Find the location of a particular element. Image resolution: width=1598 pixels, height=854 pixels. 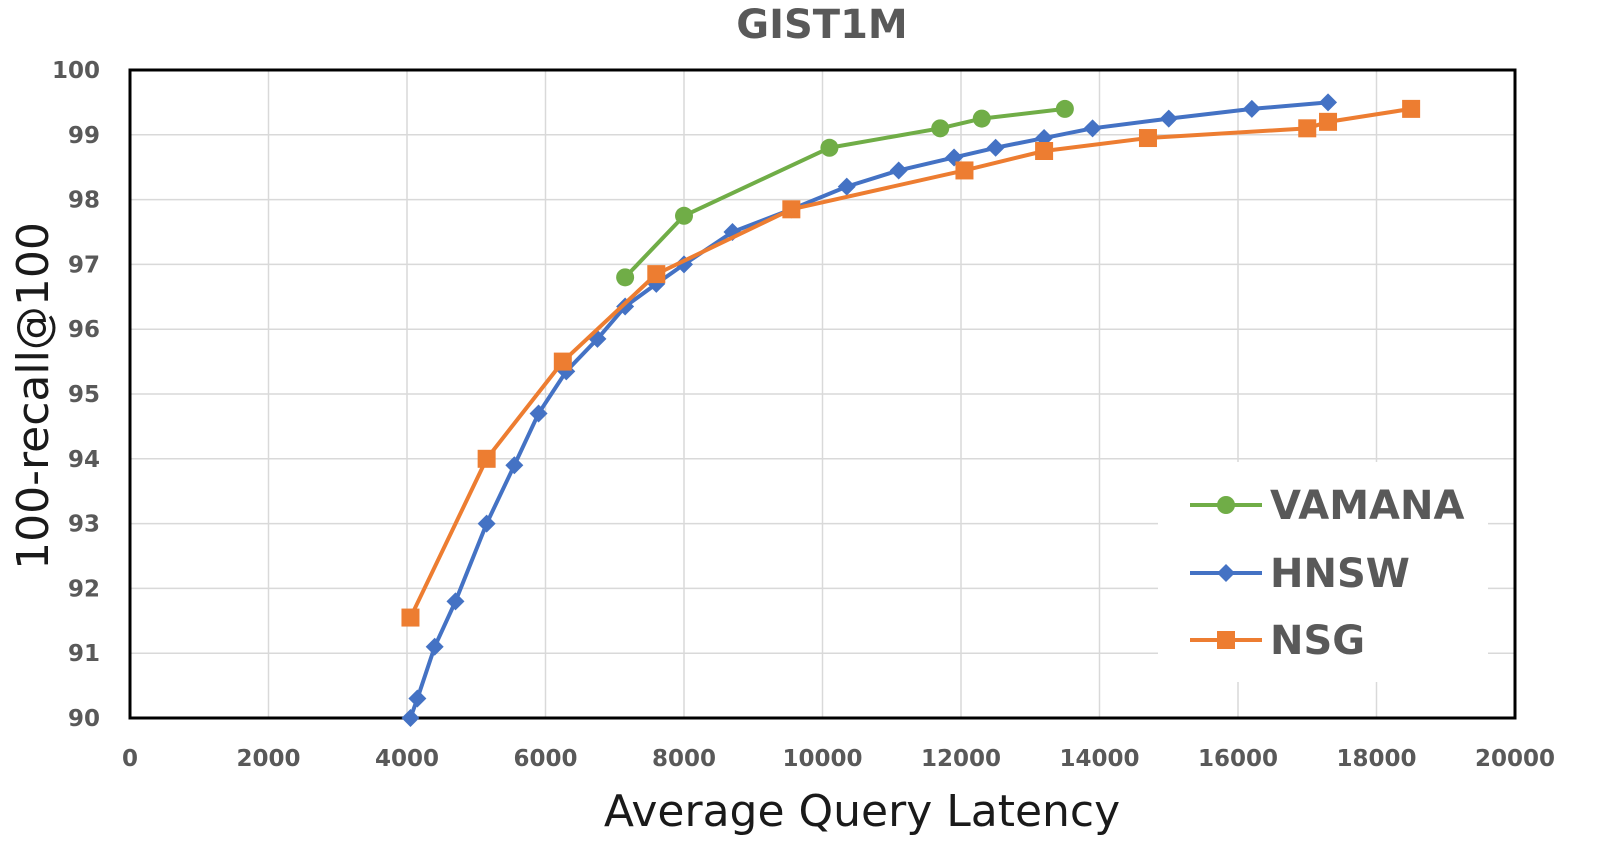

x-tick-label: 4000 is located at coordinates (407, 759).